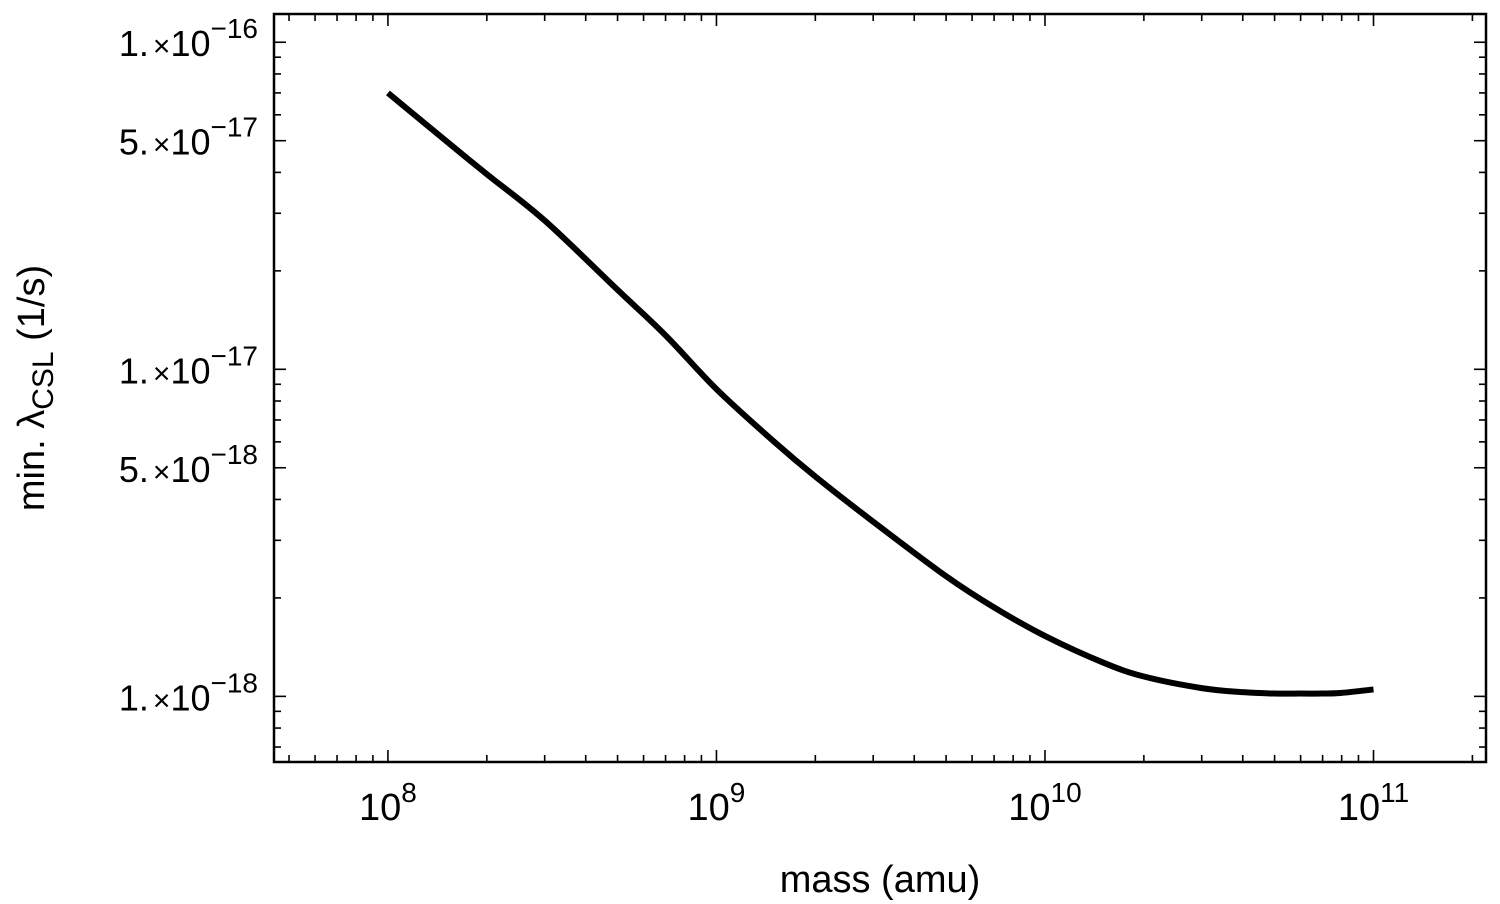 This screenshot has width=1500, height=904. I want to click on x-tick-exponent: 11, so click(1394, 792).